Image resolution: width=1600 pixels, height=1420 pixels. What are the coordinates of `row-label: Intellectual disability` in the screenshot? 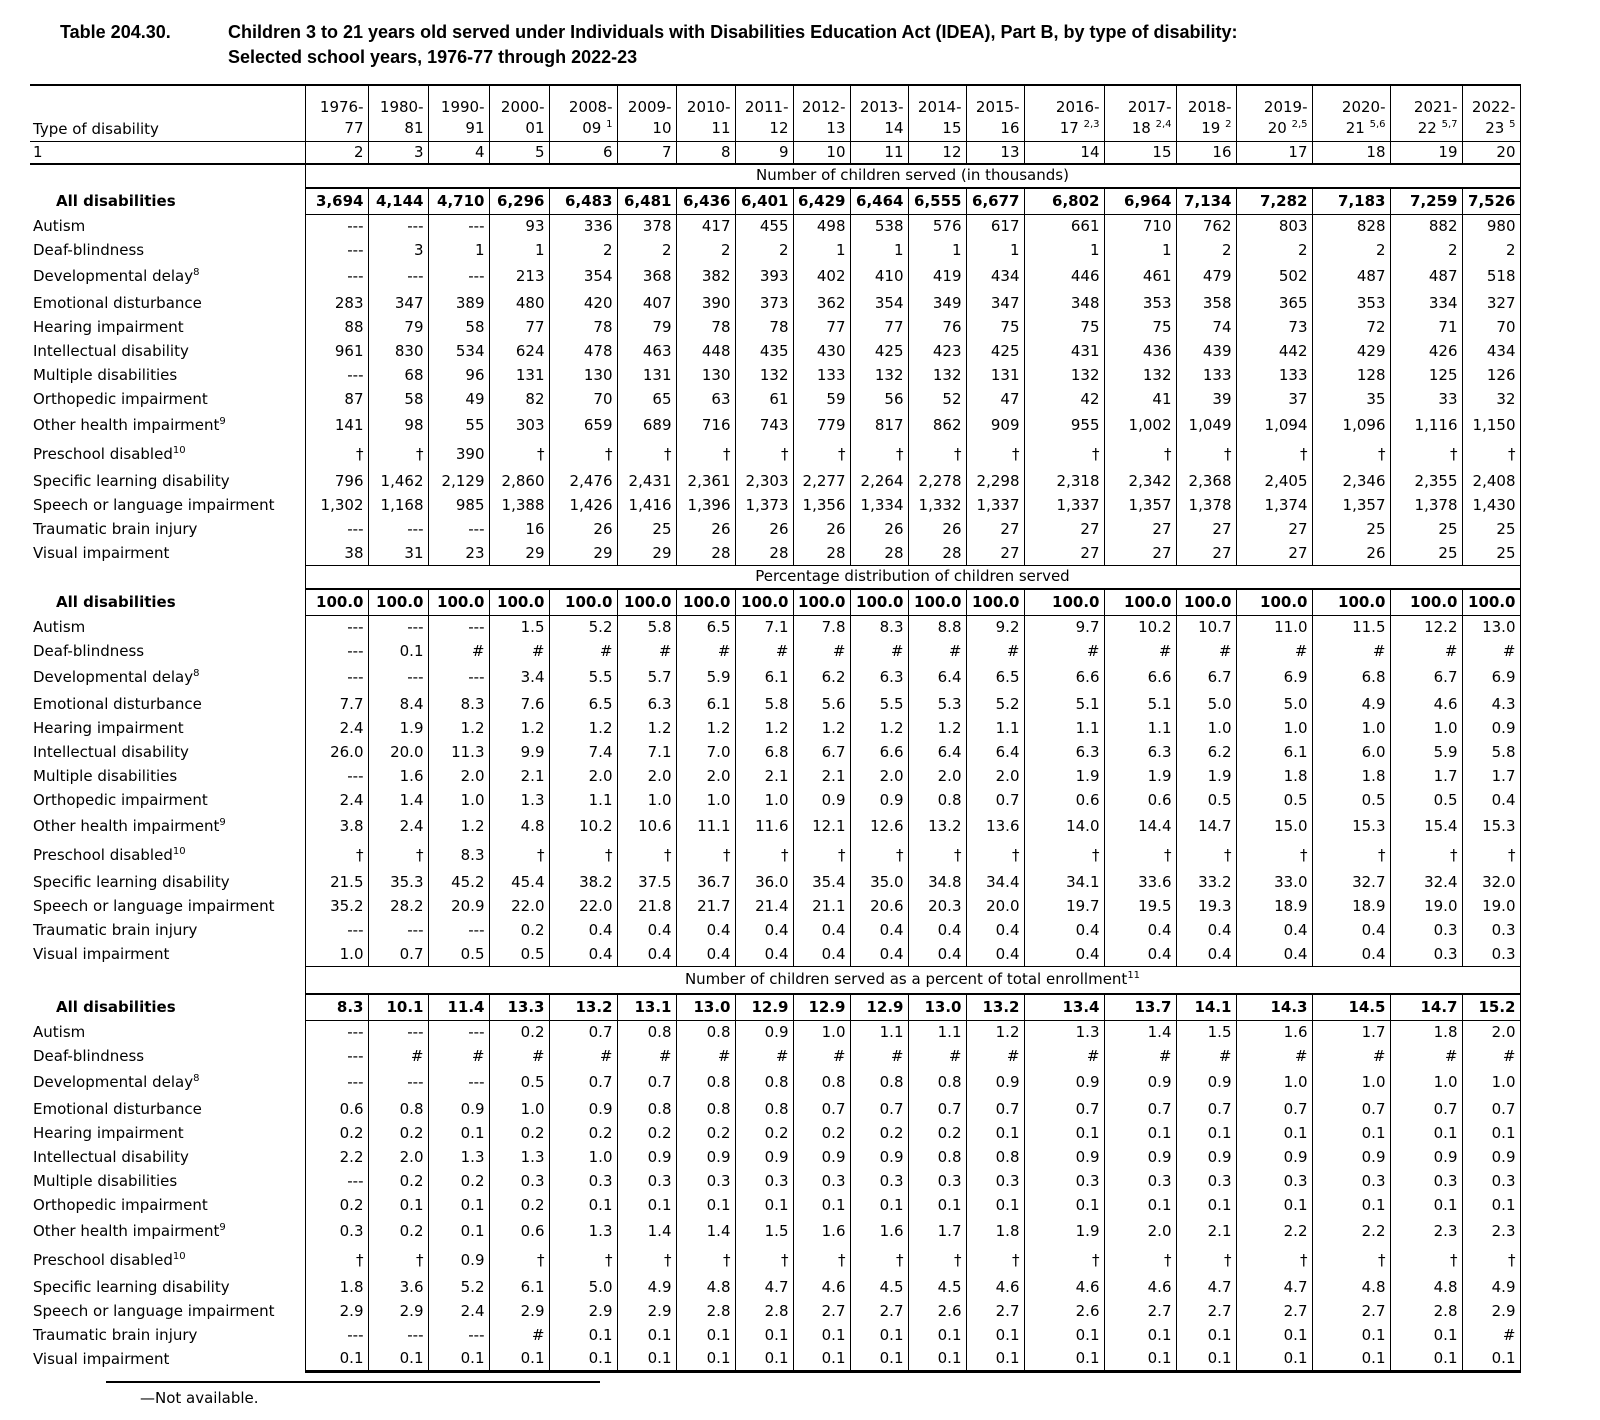 It's located at (111, 1156).